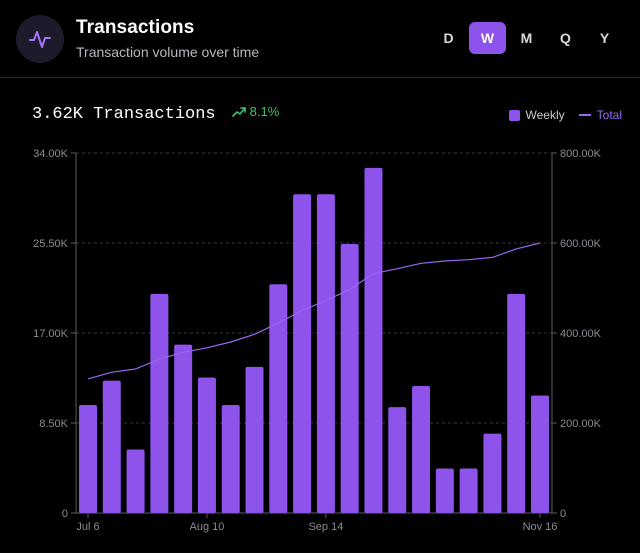 The height and width of the screenshot is (553, 640). I want to click on legend-item-weekly: Weekly, so click(536, 115).